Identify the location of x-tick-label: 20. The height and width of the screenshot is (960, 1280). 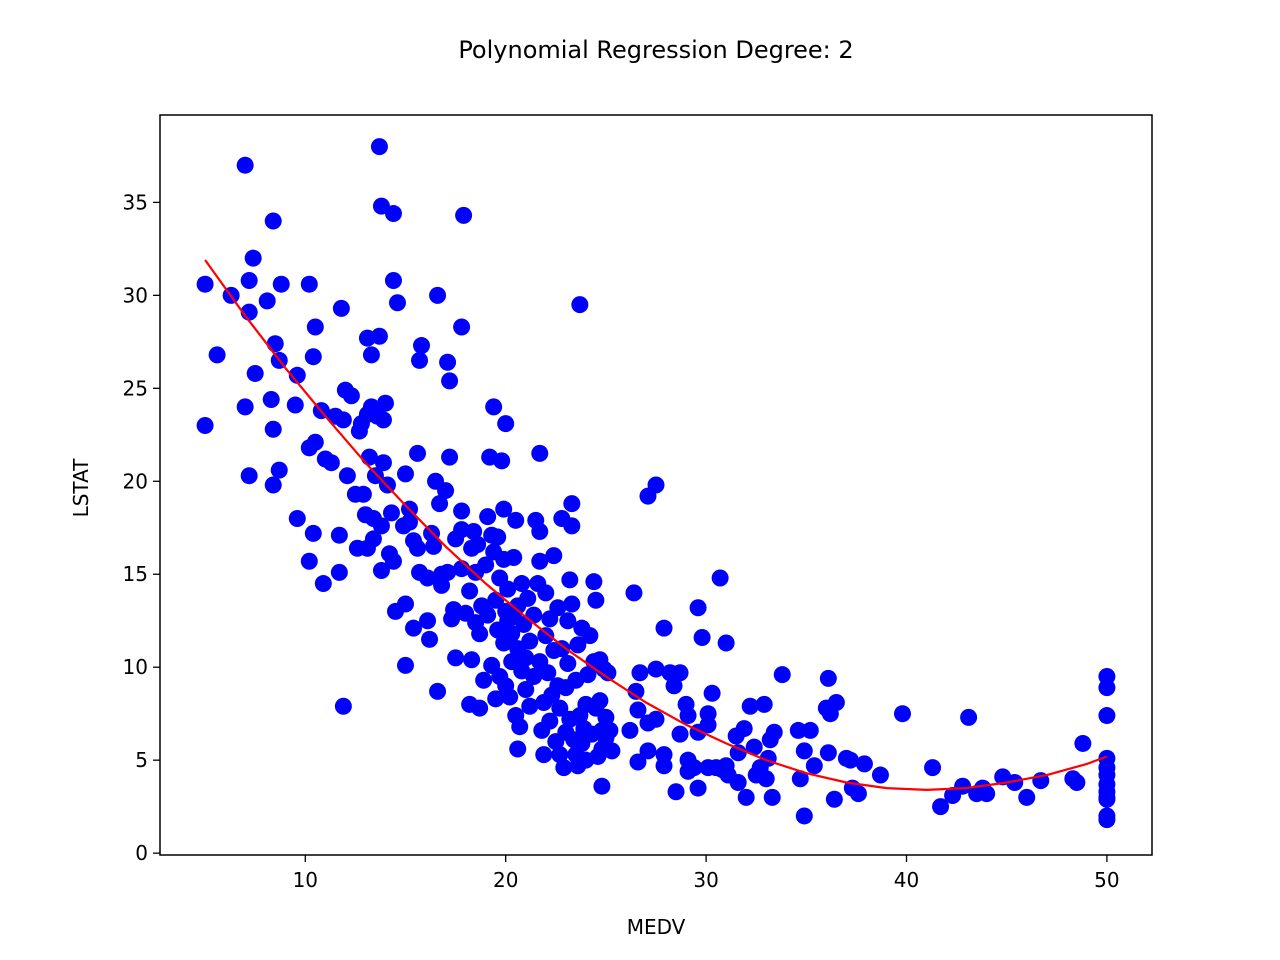
(505, 880).